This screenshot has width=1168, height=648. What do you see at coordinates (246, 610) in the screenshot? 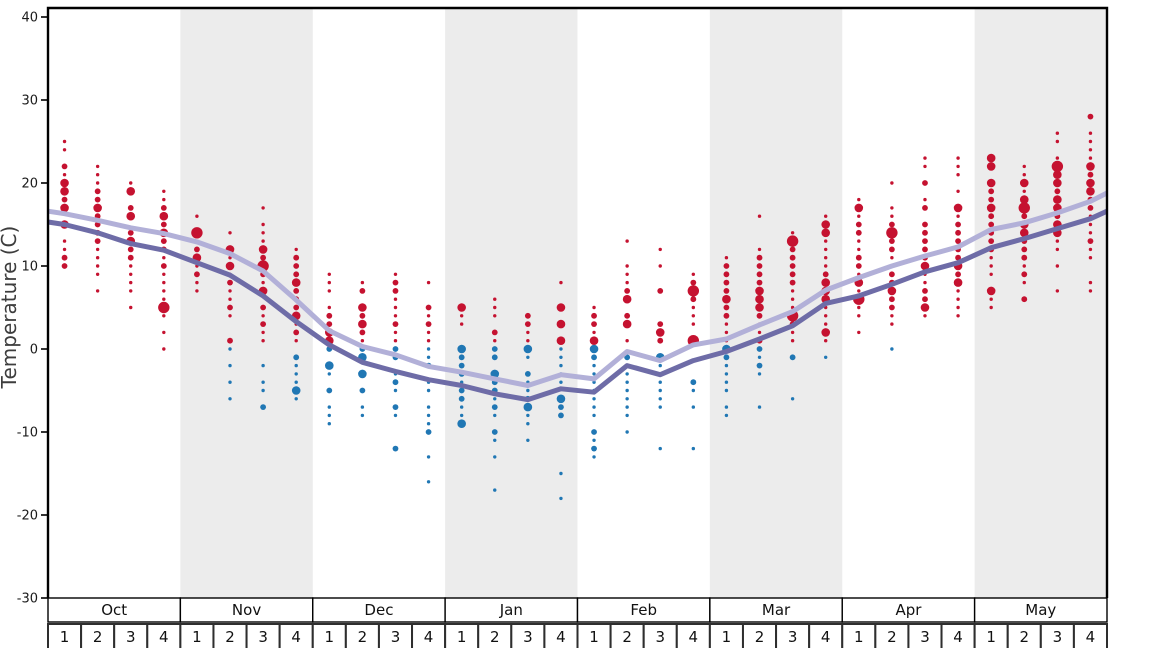
I see `month-cell-nov` at bounding box center [246, 610].